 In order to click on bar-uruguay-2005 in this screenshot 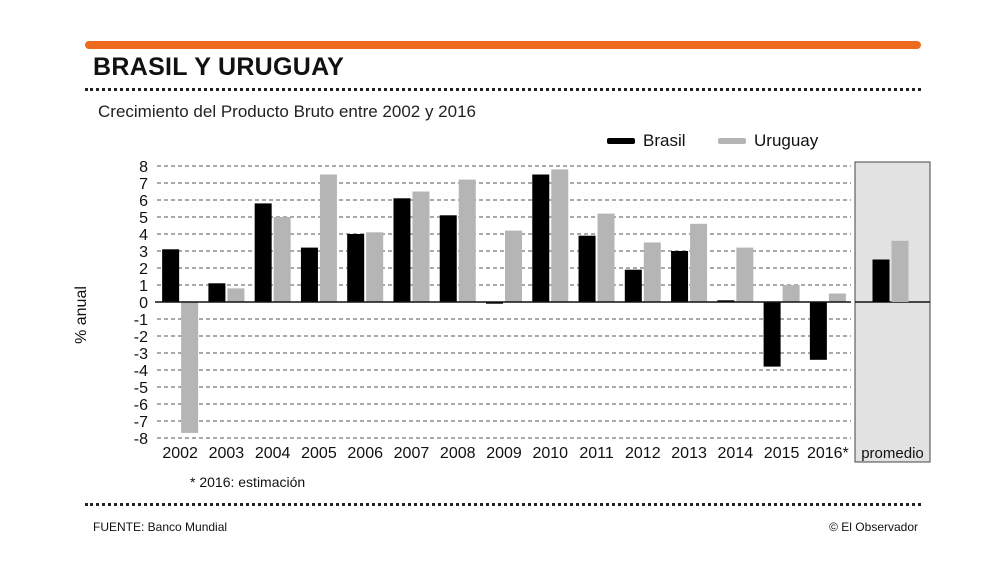, I will do `click(328, 238)`.